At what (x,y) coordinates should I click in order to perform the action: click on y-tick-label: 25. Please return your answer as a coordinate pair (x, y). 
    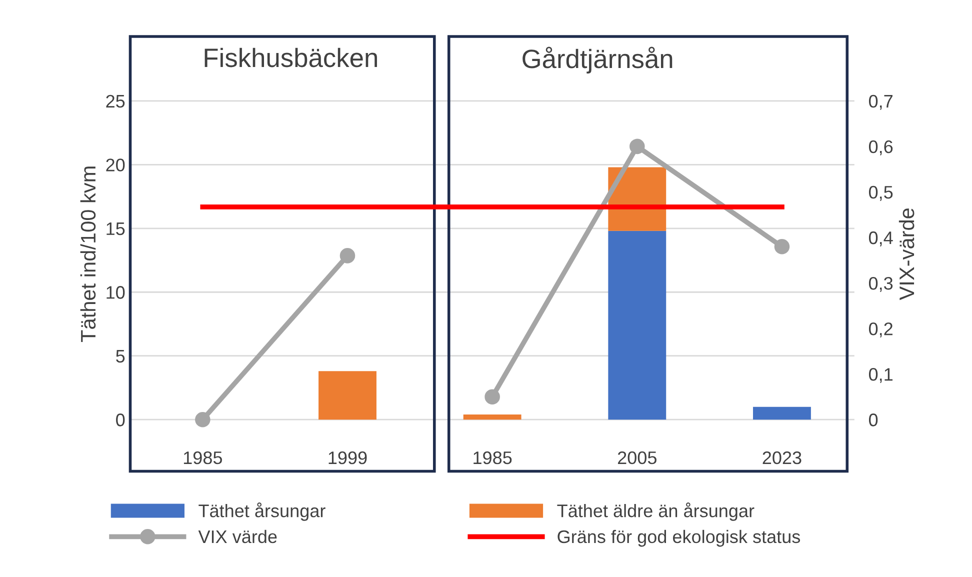
    Looking at the image, I should click on (115, 101).